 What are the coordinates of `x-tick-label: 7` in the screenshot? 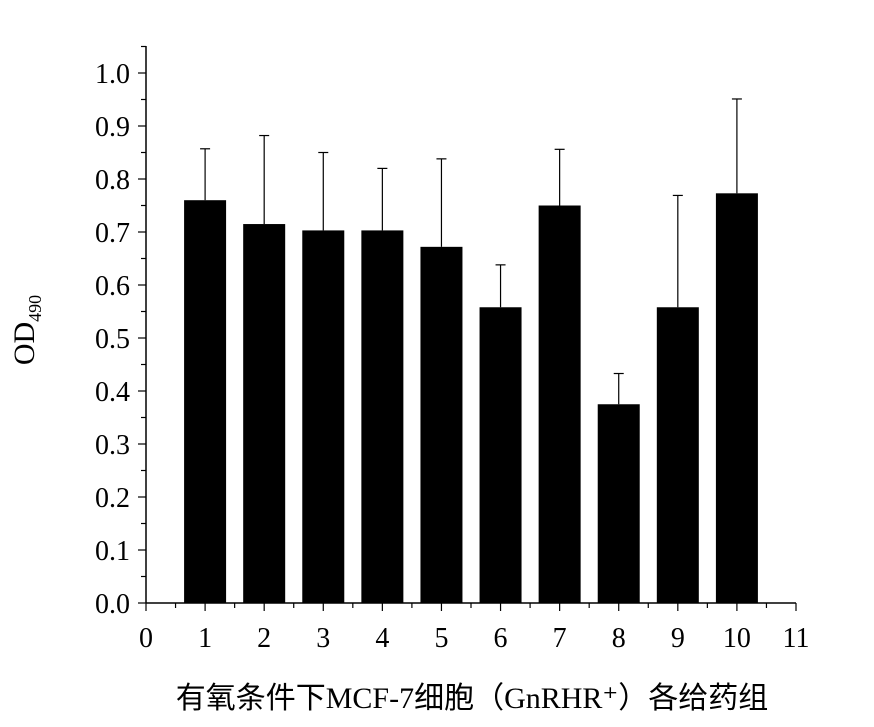 It's located at (560, 638).